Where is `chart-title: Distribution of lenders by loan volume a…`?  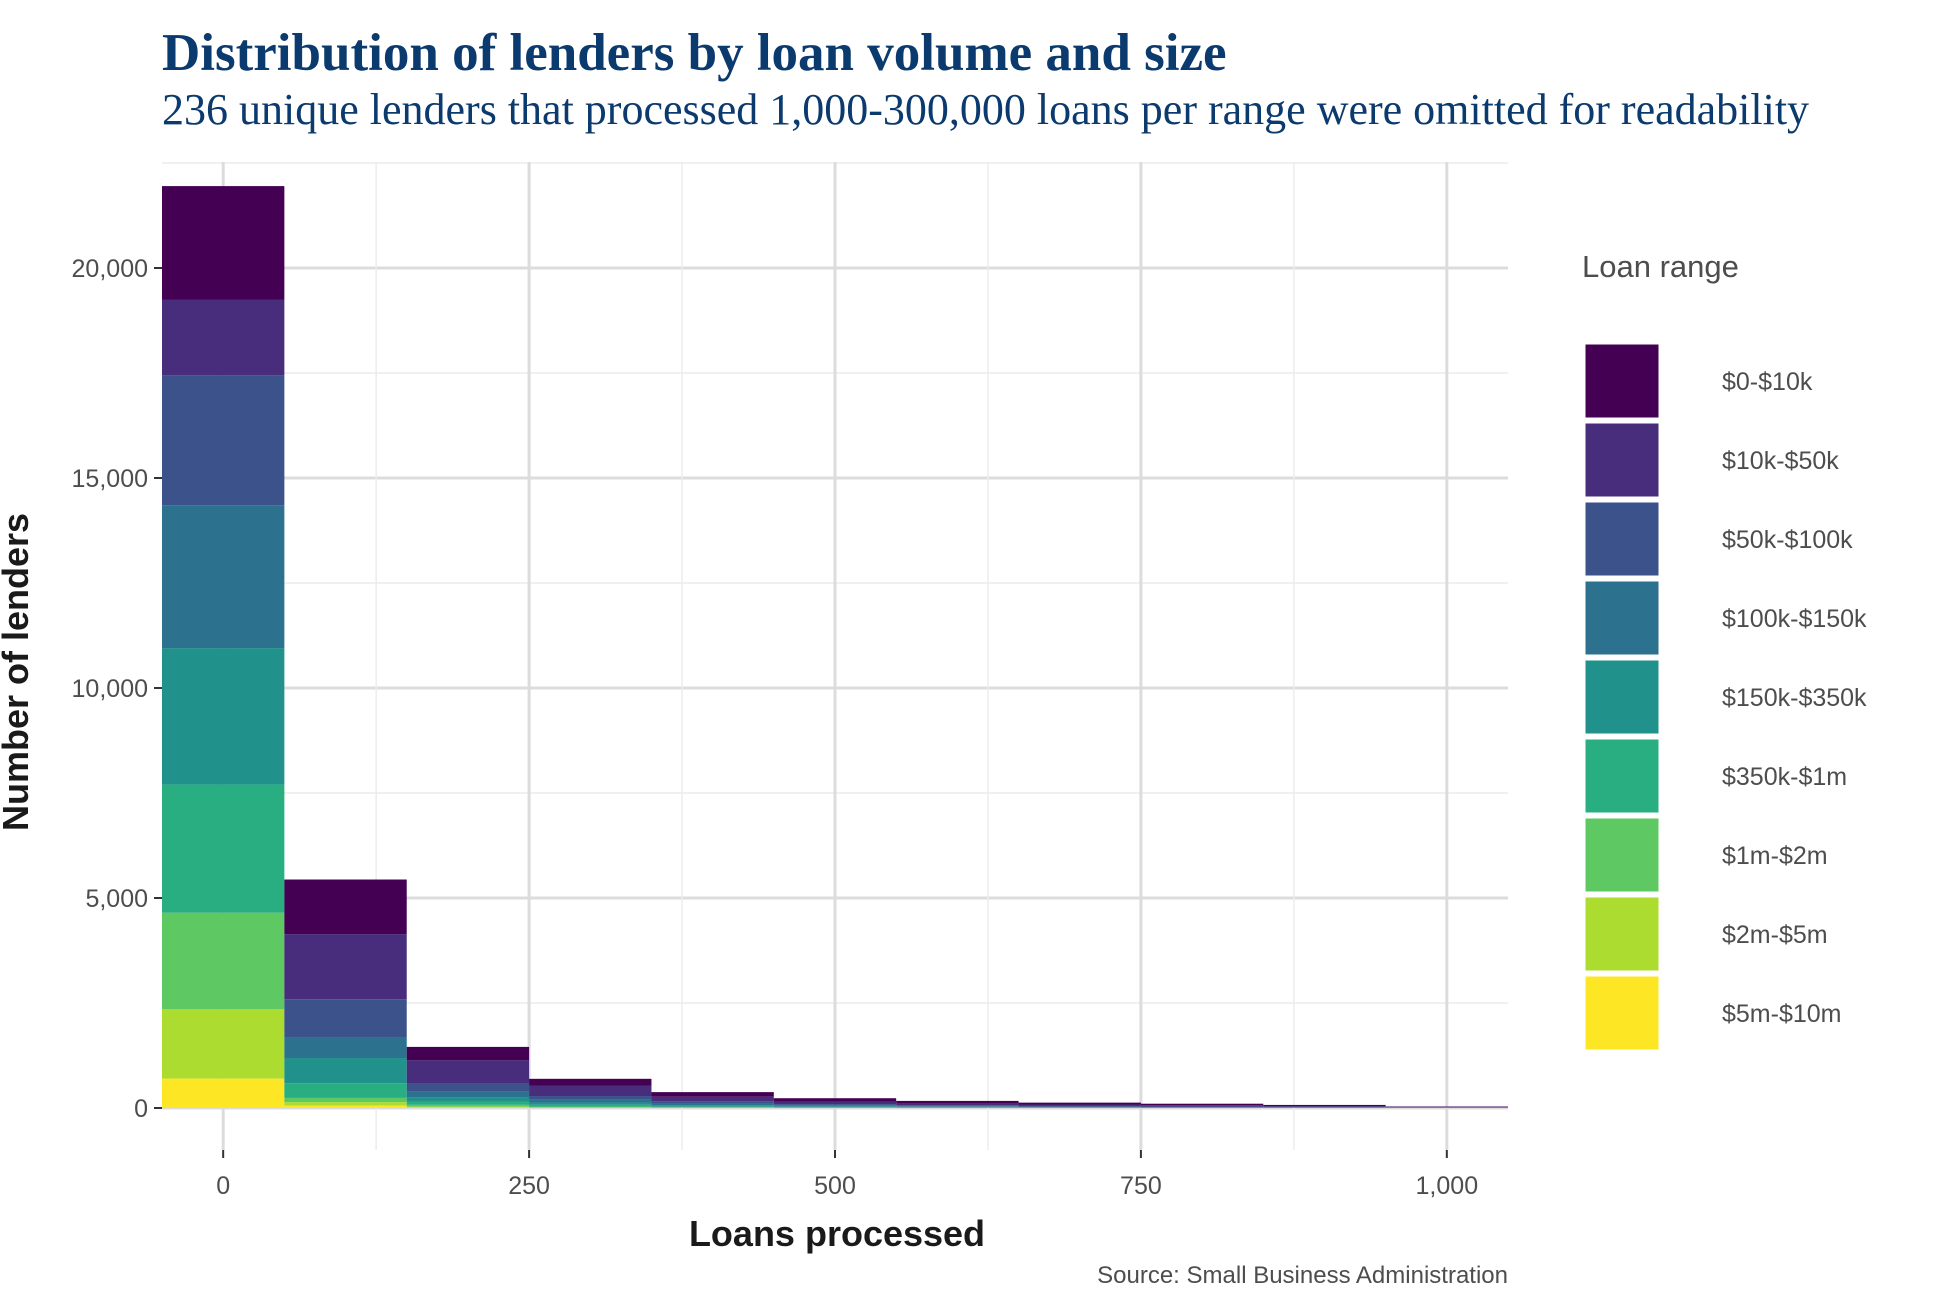 chart-title: Distribution of lenders by loan volume a… is located at coordinates (694, 53).